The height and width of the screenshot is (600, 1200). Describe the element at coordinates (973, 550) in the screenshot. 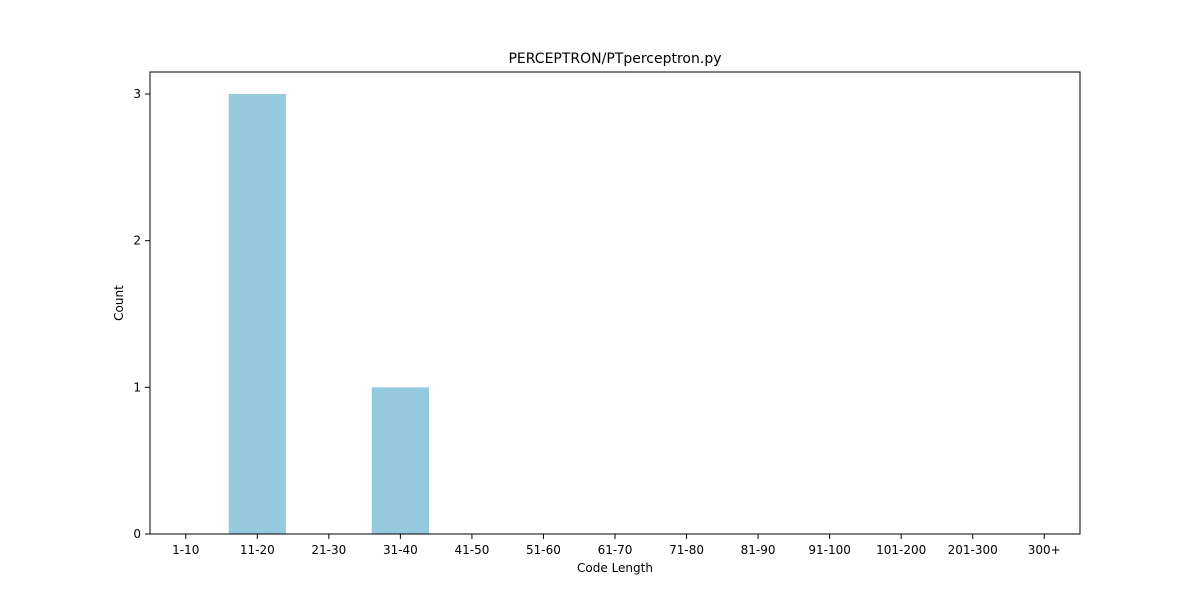

I see `x-tick-label: 201-300` at that location.